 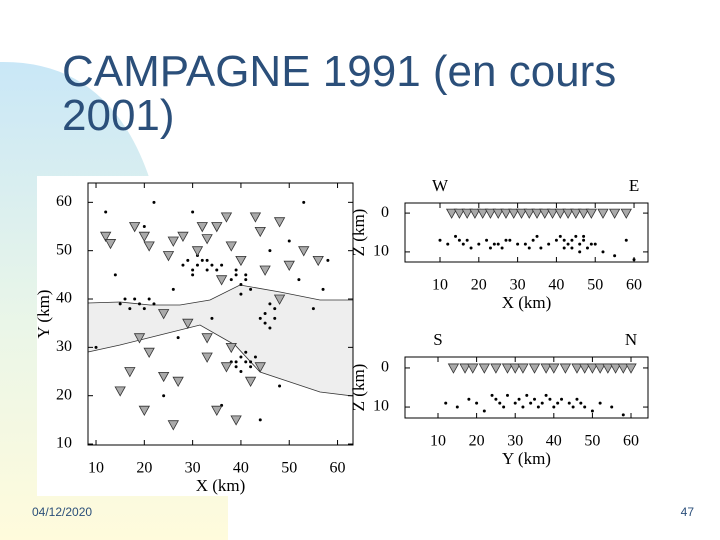 What do you see at coordinates (634, 185) in the screenshot?
I see `direction-label: E` at bounding box center [634, 185].